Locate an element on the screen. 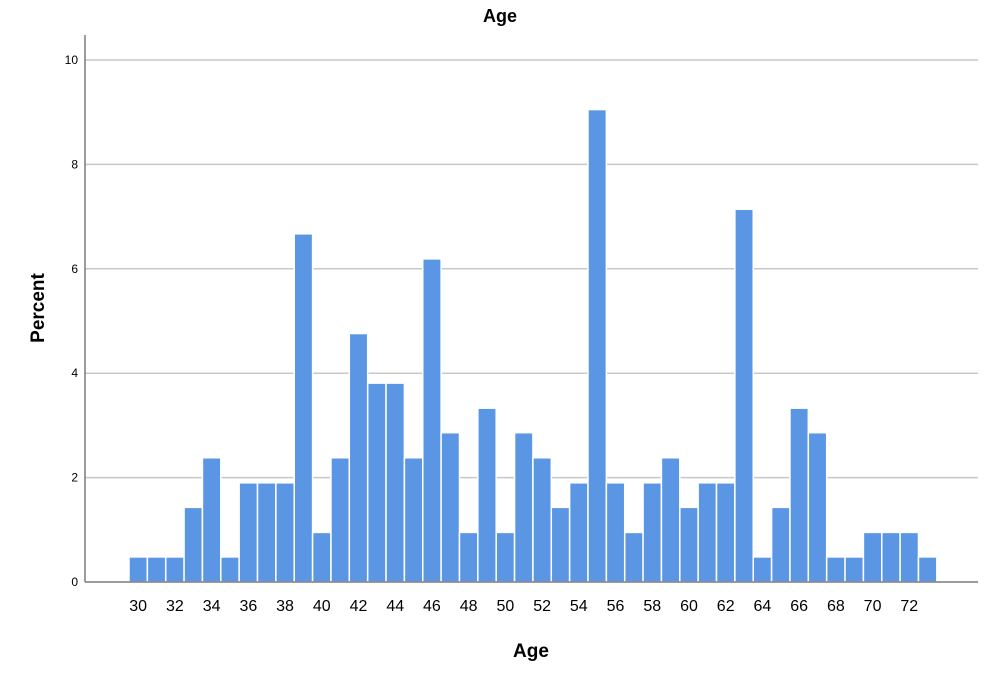  chart-title: Age is located at coordinates (500, 16).